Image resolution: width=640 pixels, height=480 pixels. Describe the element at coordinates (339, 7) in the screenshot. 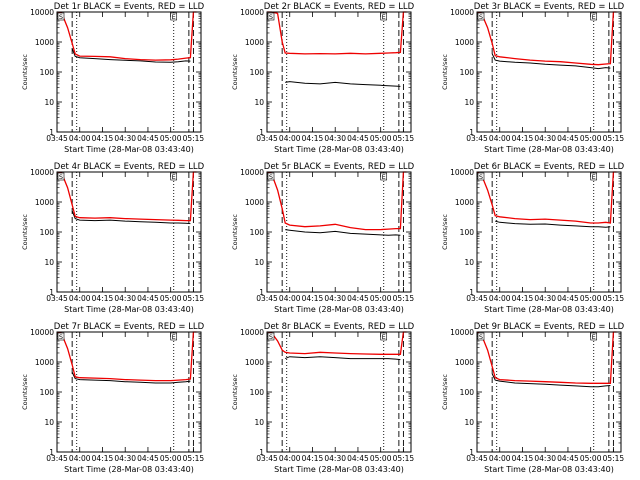

I see `chart-title: Det 2r BLACK = Events, RED = LLD` at that location.